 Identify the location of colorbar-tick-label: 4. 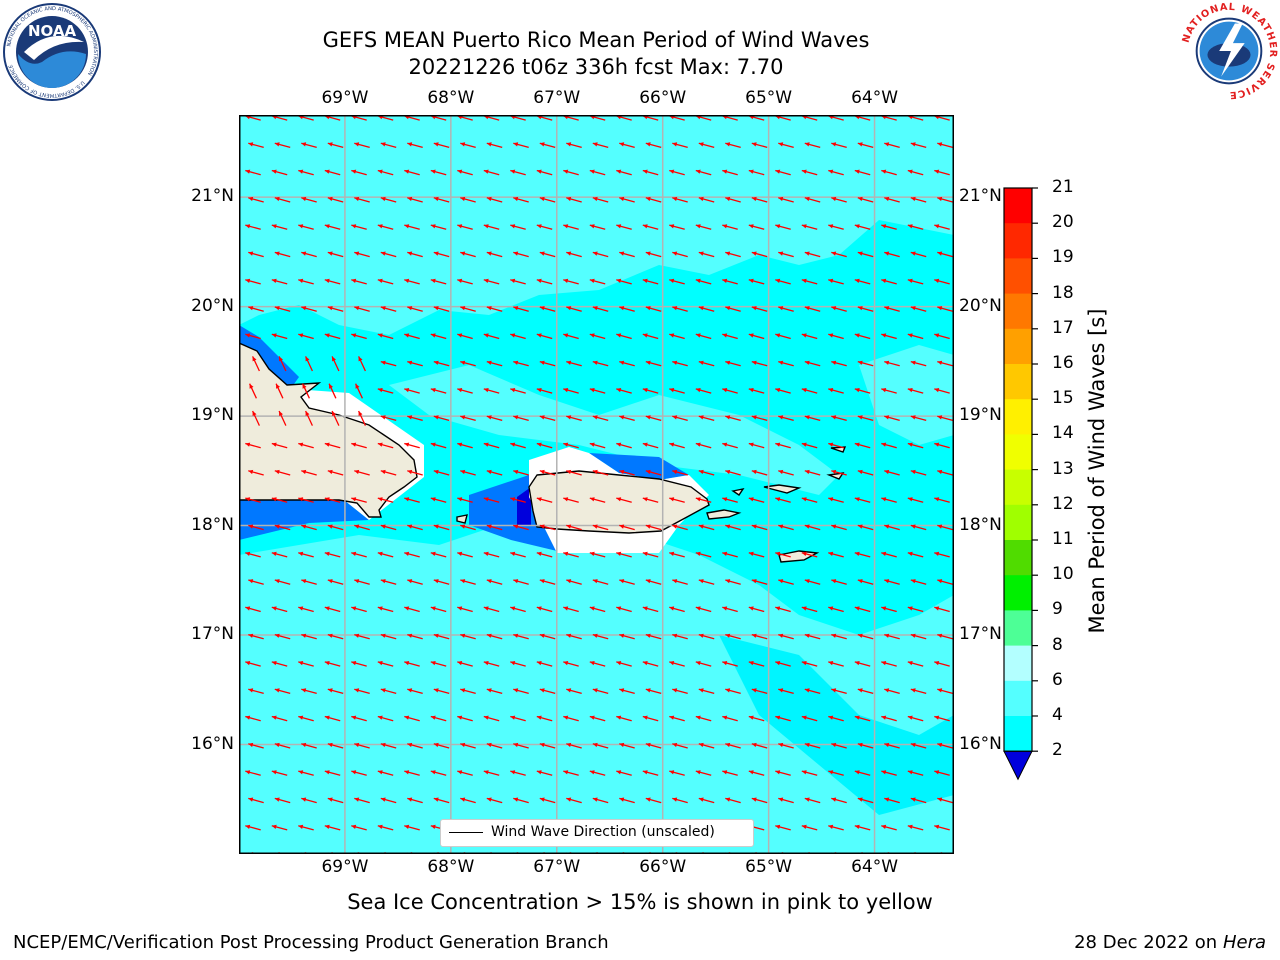
(1057, 715).